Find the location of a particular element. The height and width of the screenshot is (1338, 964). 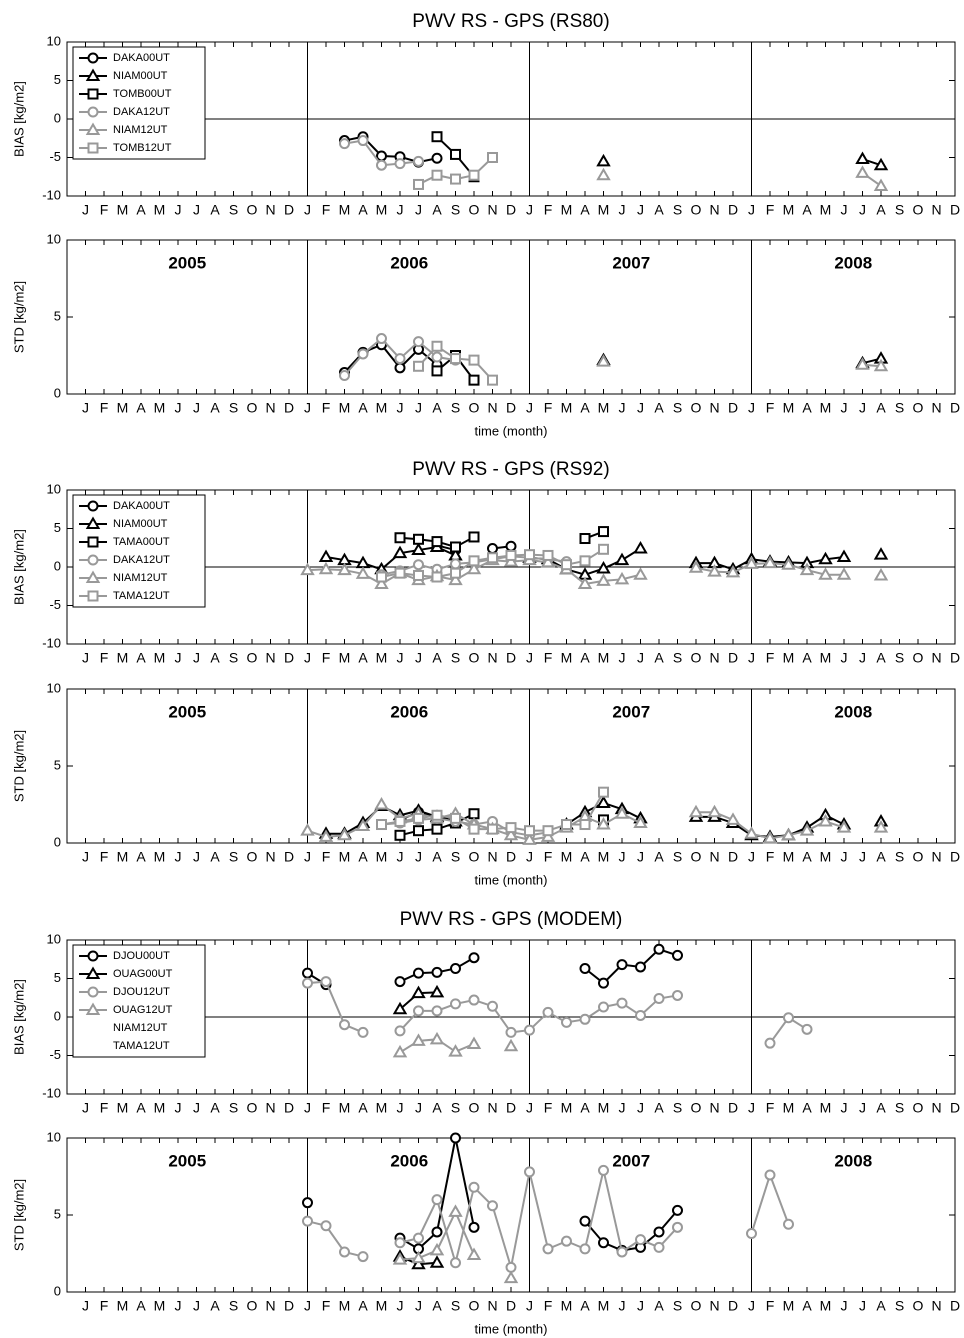

year-label: 2007 is located at coordinates (631, 1160).